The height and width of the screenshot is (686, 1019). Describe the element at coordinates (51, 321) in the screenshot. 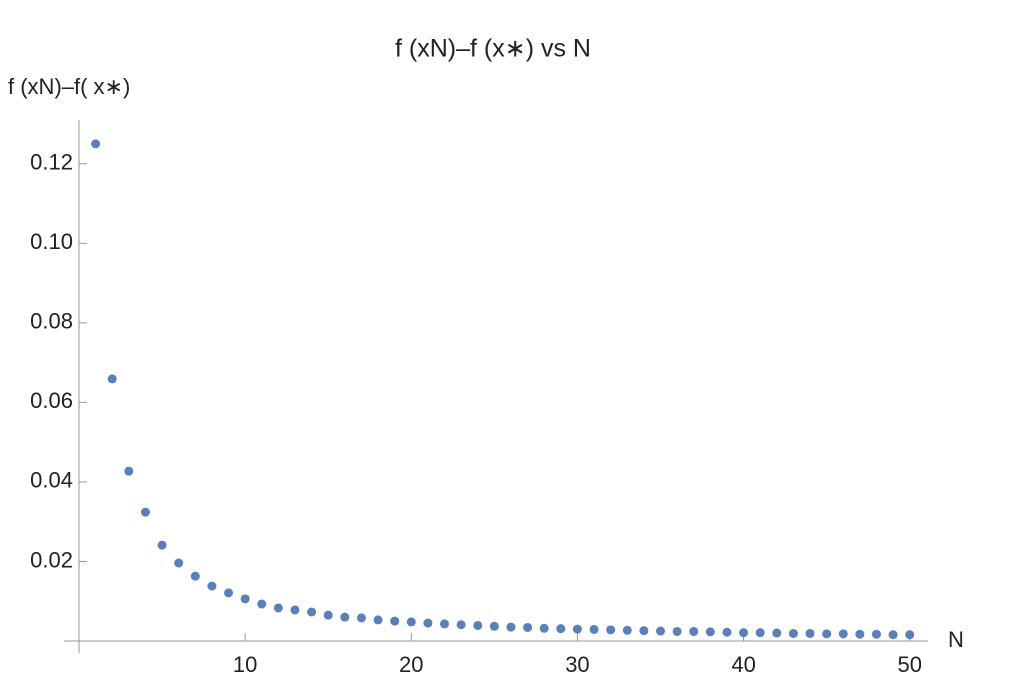

I see `y-tick-label: 0.08` at that location.